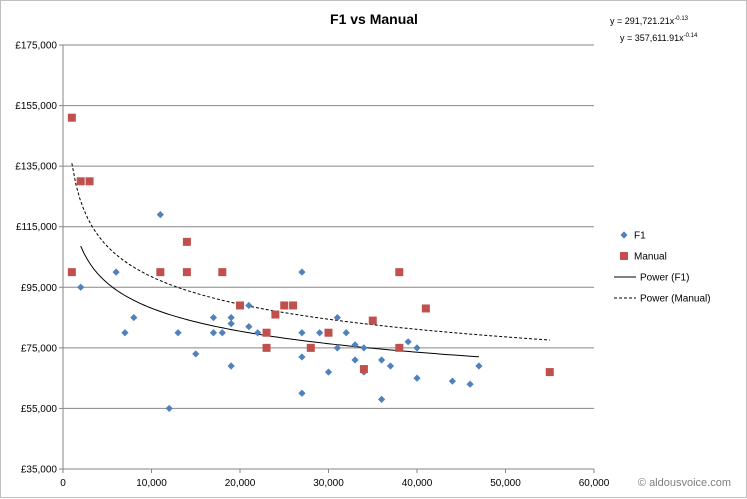  Describe the element at coordinates (684, 483) in the screenshot. I see `watermark-text: © aldousvoice.com` at that location.